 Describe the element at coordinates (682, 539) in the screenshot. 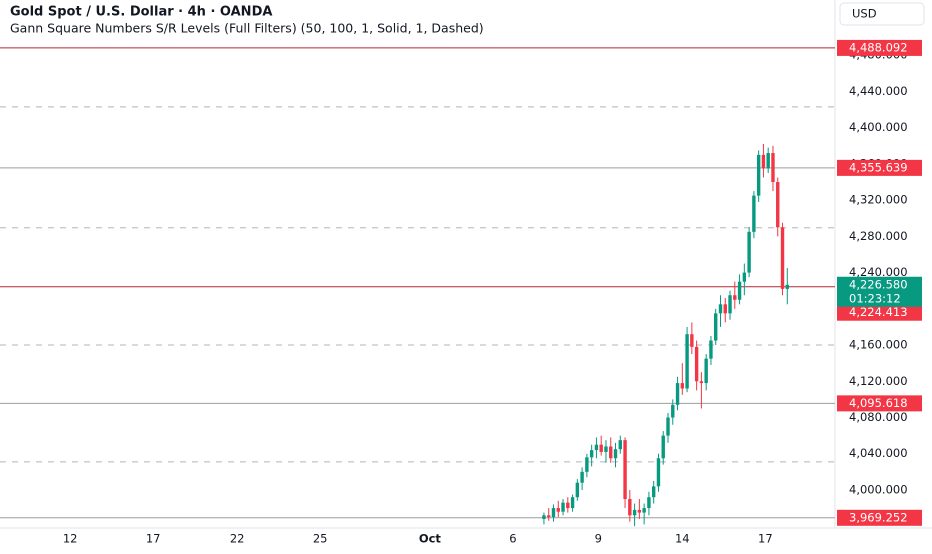

I see `x-tick-label: 14` at that location.